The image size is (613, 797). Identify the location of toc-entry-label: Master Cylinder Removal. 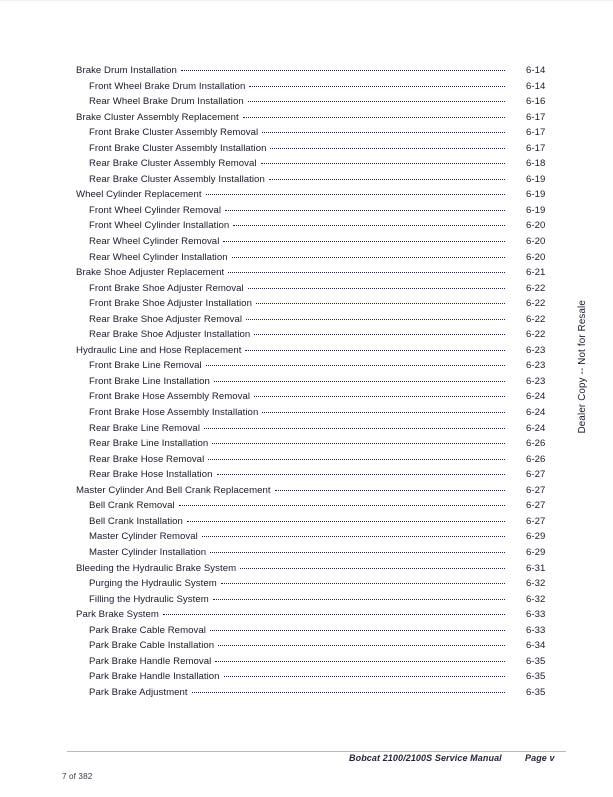
(143, 537).